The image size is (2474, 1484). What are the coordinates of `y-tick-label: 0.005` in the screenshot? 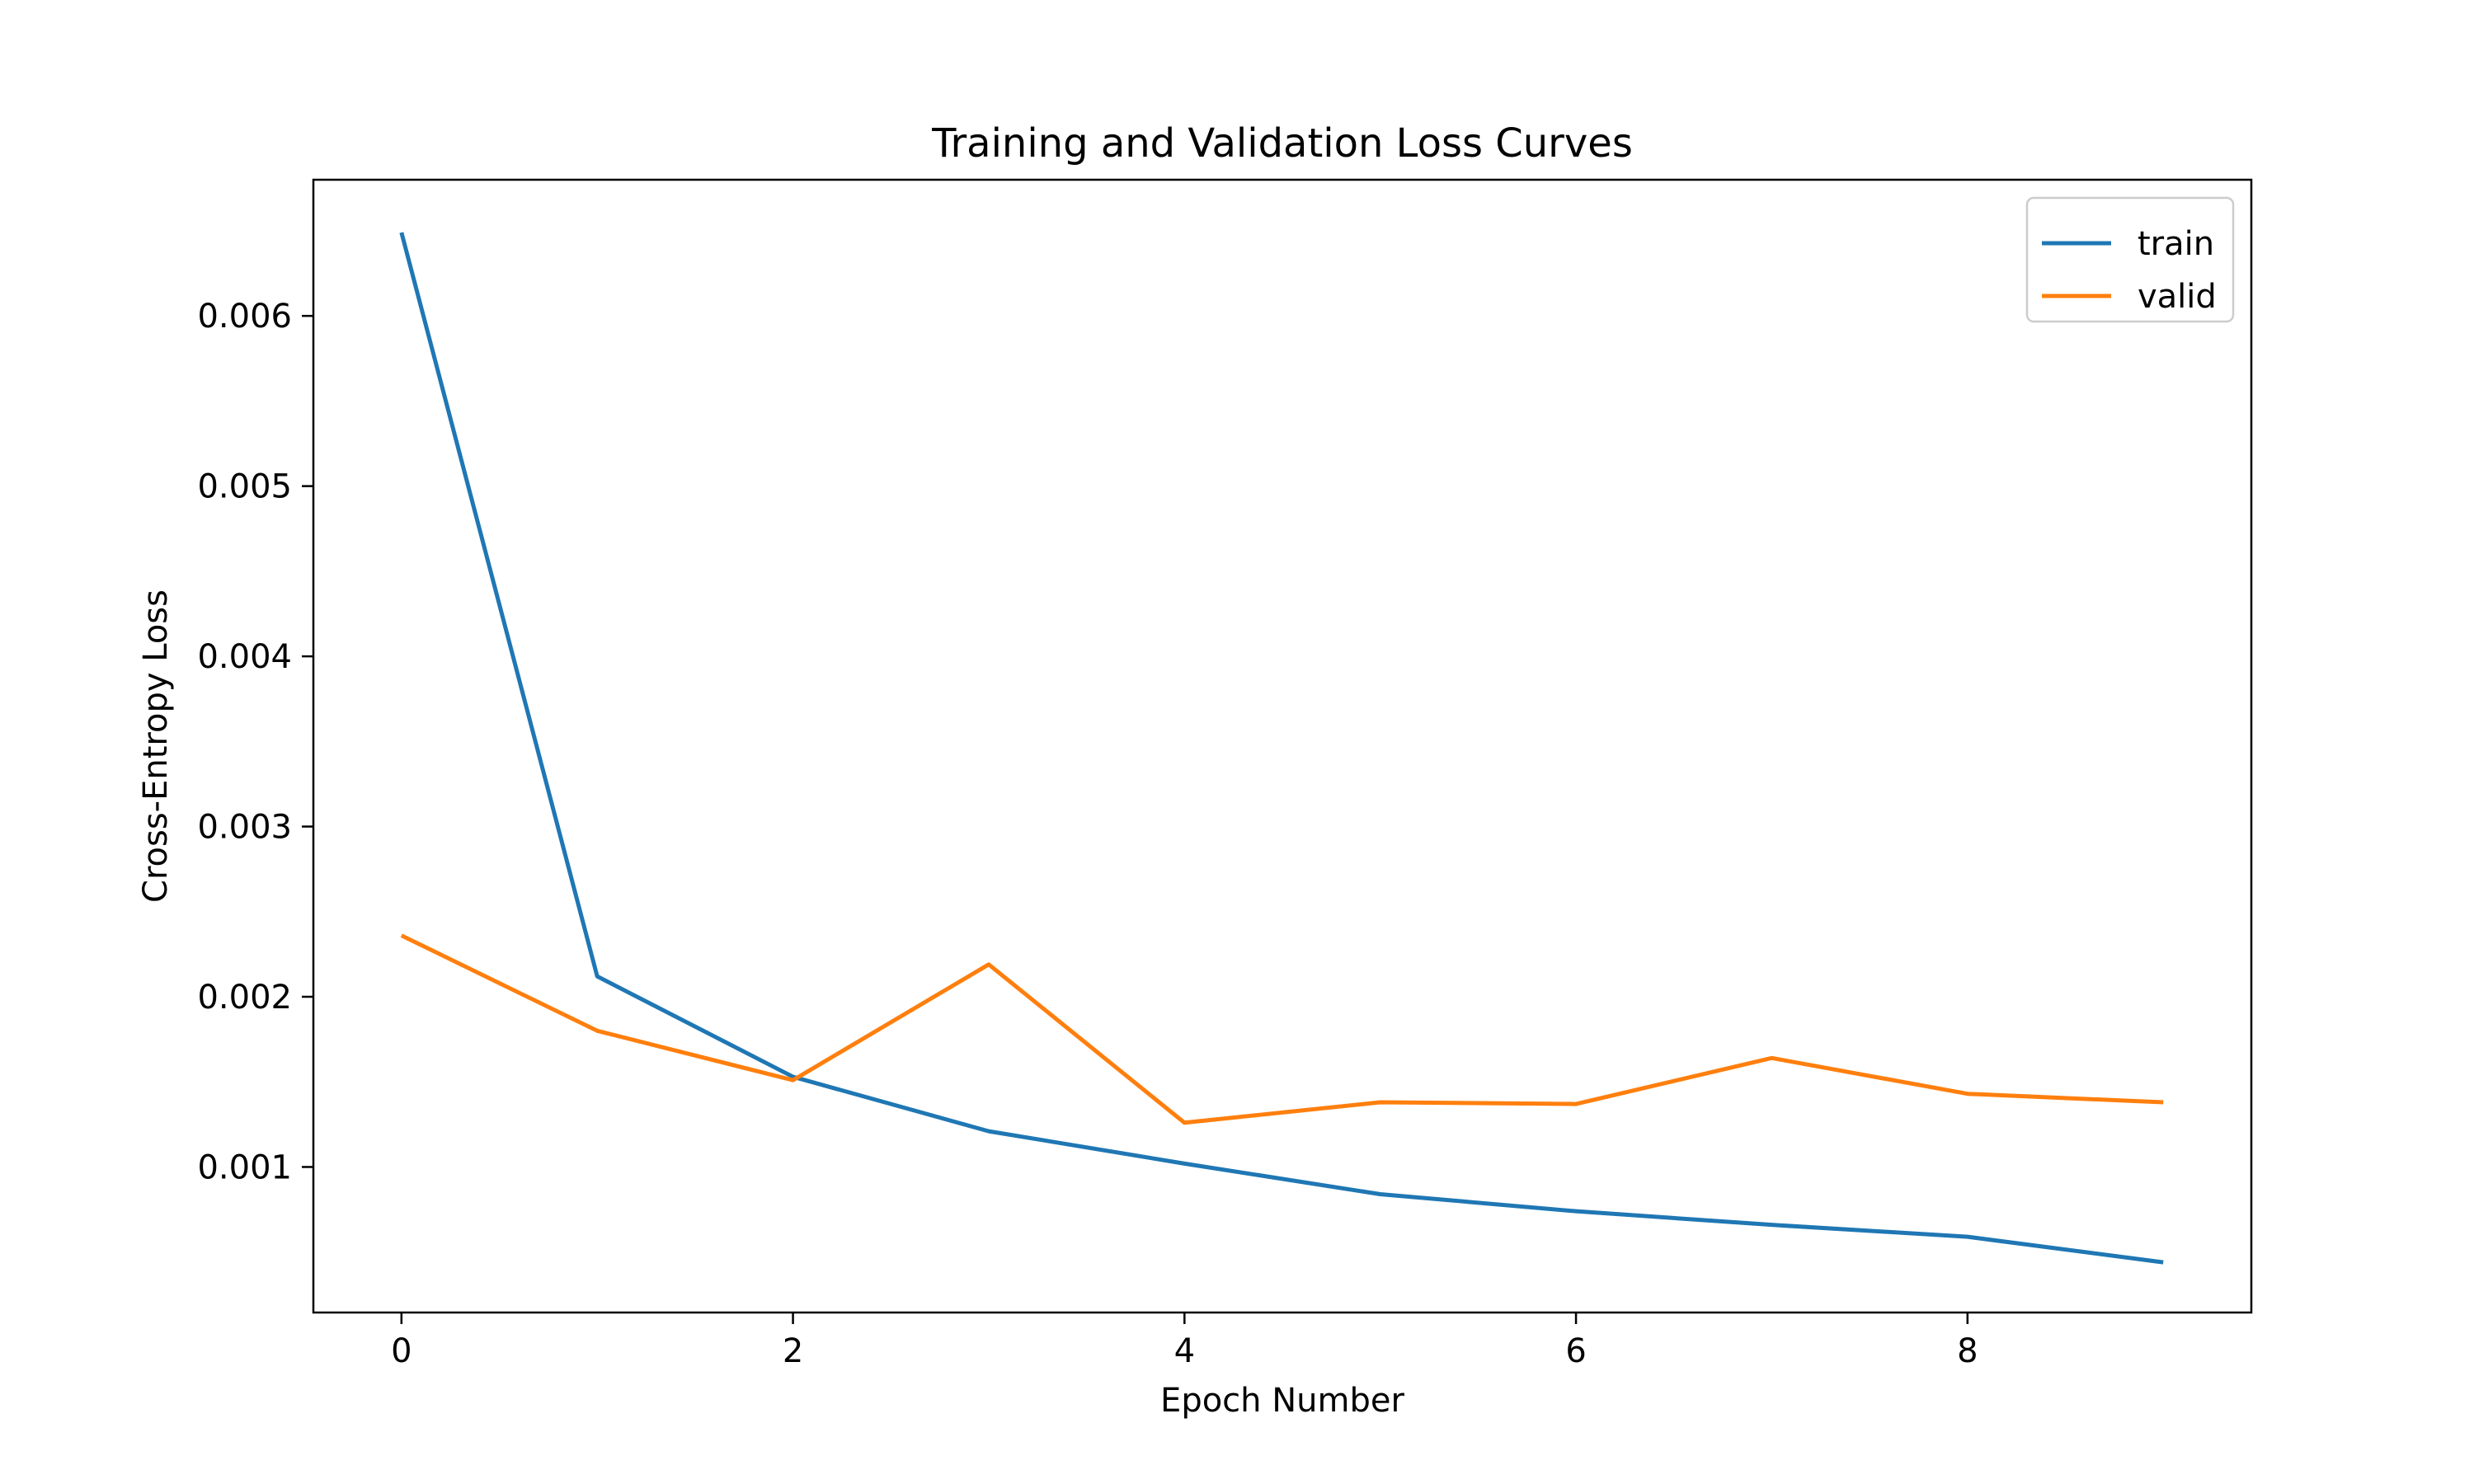 It's located at (244, 487).